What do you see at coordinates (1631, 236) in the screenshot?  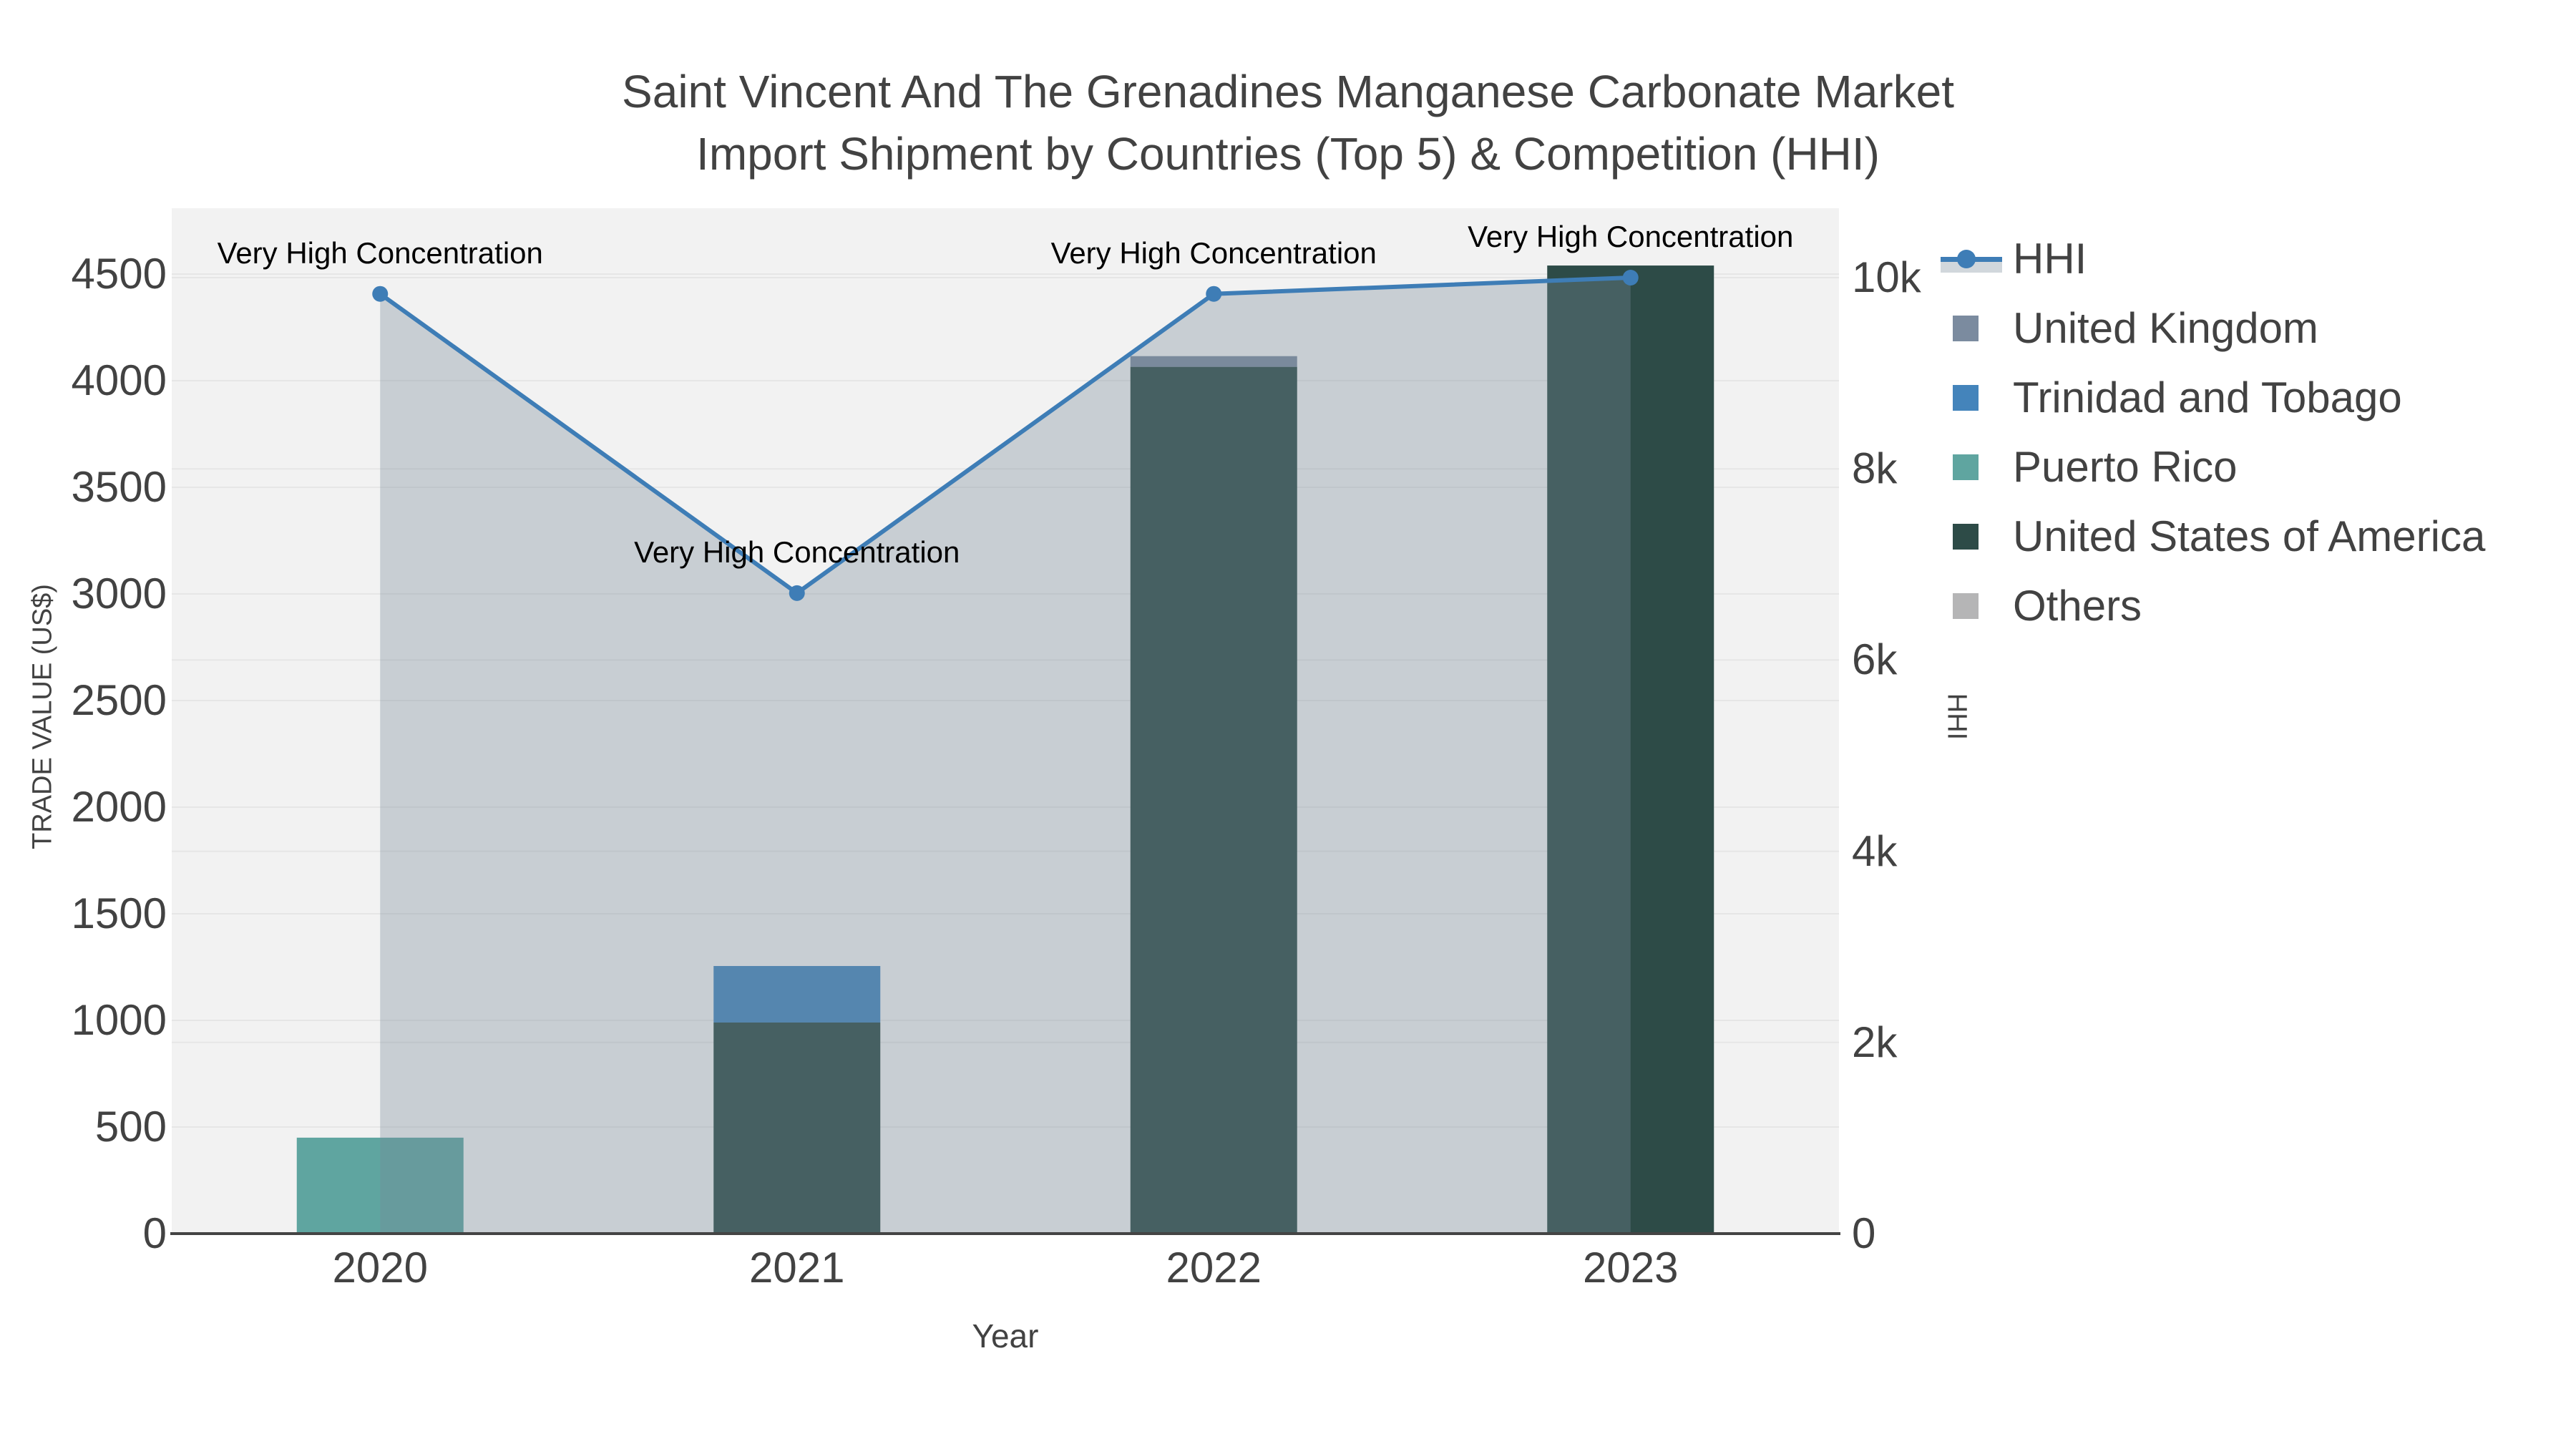 I see `annotation-very-high-concentration-2023: Very High Concentration` at bounding box center [1631, 236].